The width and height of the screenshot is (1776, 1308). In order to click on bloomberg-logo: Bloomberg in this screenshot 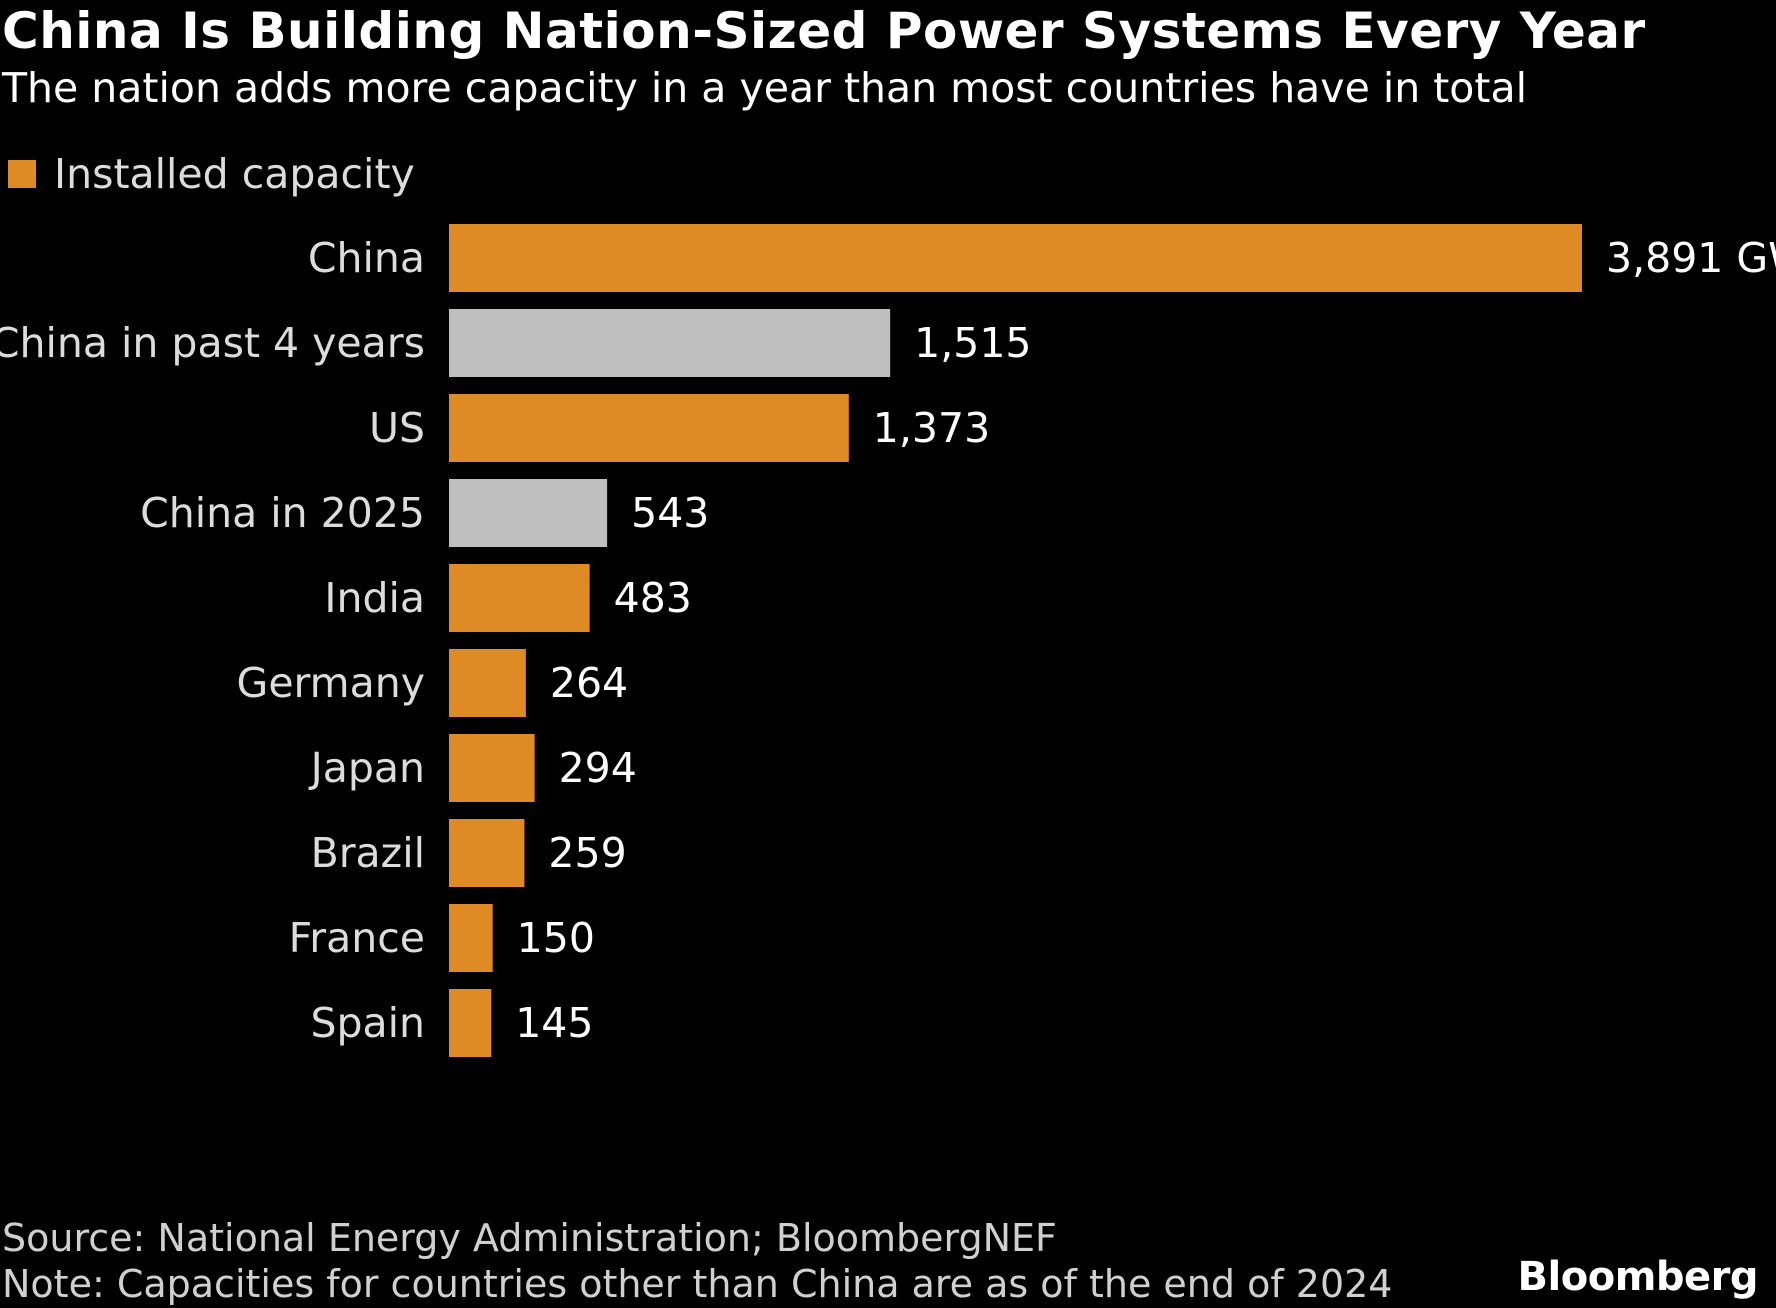, I will do `click(1638, 1277)`.